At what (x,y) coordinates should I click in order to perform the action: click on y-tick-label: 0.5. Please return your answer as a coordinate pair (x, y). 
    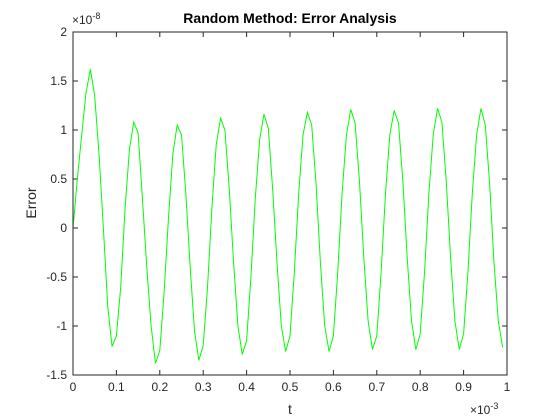
    Looking at the image, I should click on (58, 179).